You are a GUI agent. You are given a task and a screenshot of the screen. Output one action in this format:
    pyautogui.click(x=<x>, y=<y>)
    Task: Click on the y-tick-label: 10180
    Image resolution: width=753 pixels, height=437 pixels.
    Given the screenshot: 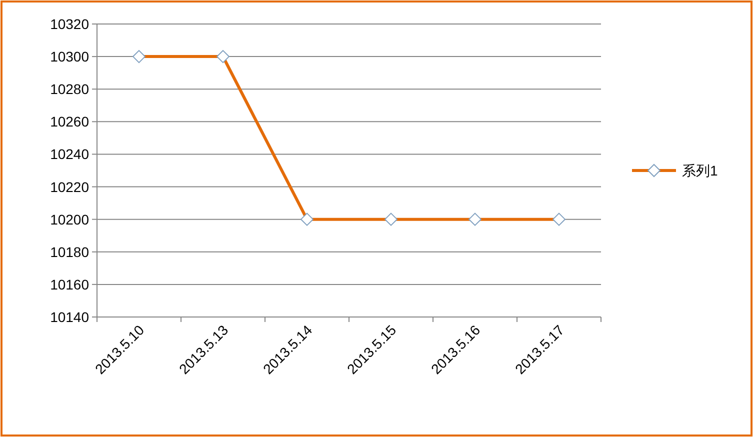 What is the action you would take?
    pyautogui.click(x=70, y=252)
    